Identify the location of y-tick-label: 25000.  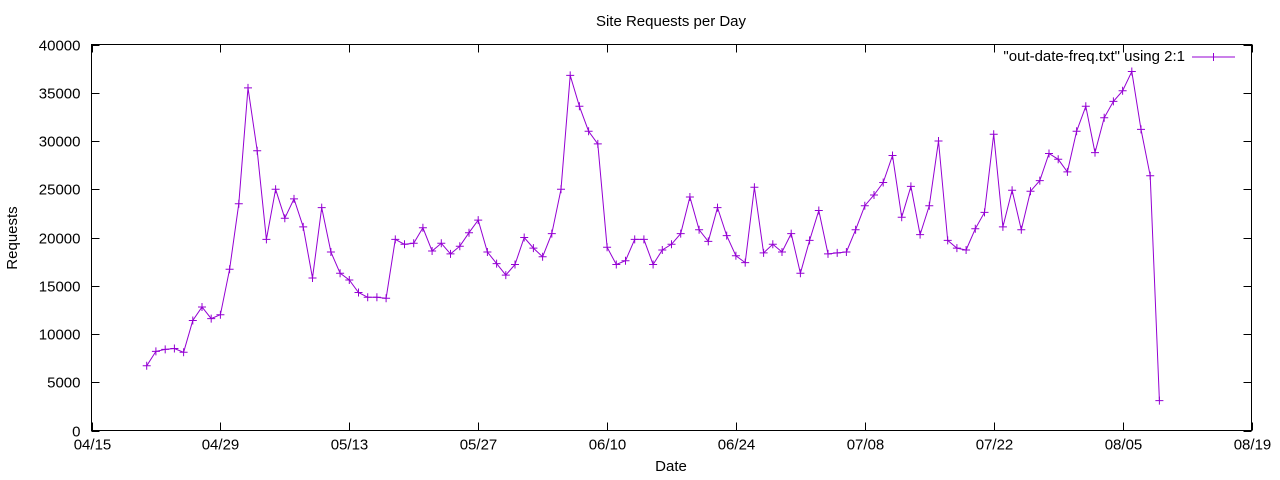
(60, 190).